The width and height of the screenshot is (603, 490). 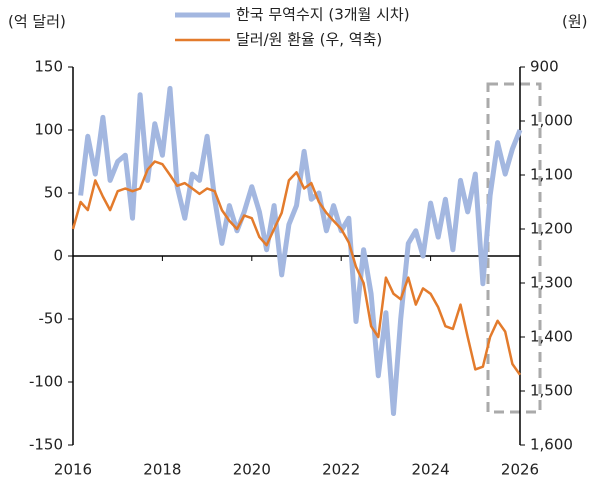 What do you see at coordinates (73, 470) in the screenshot?
I see `x-tick-label: 2016` at bounding box center [73, 470].